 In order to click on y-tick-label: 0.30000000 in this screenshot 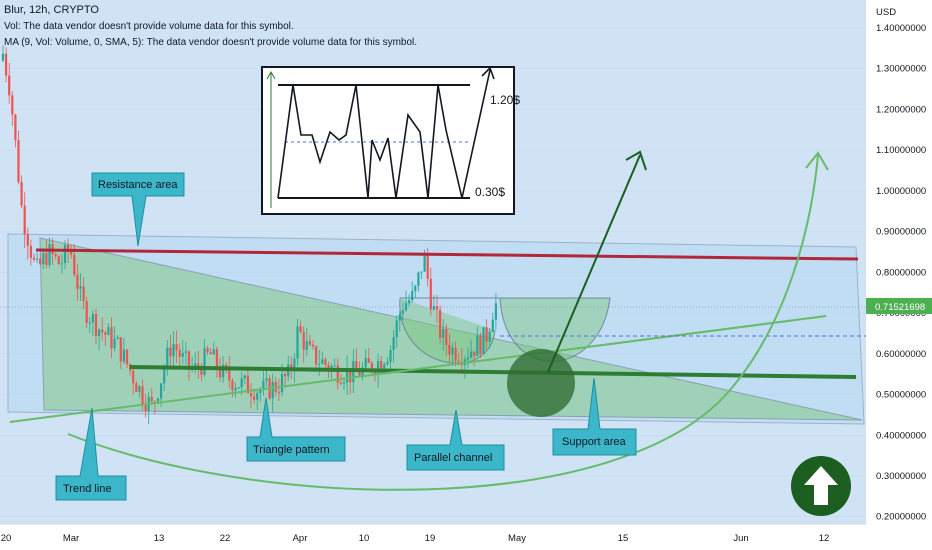, I will do `click(901, 476)`.